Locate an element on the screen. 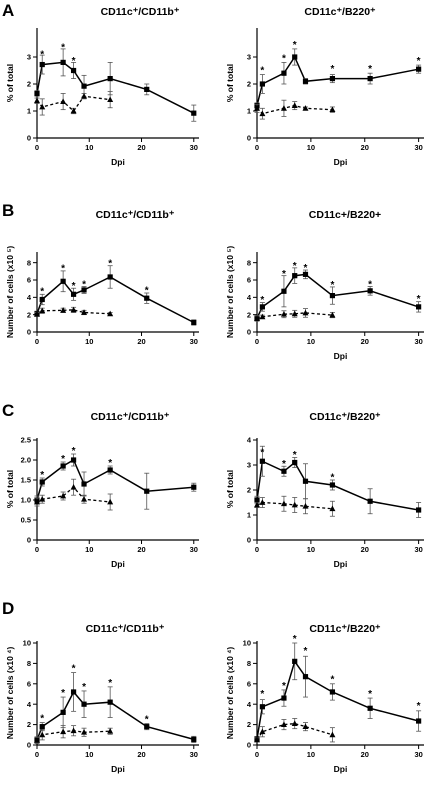  y-tick-label: 8 is located at coordinates (29, 663).